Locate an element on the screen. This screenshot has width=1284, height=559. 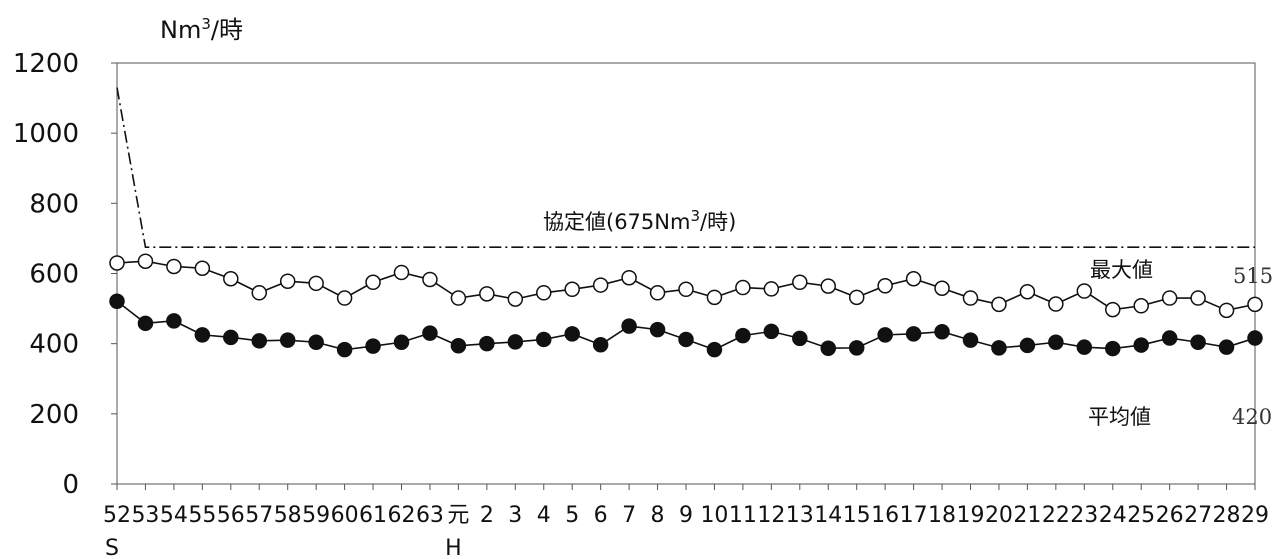
x-tick-label: 3 is located at coordinates (515, 515).